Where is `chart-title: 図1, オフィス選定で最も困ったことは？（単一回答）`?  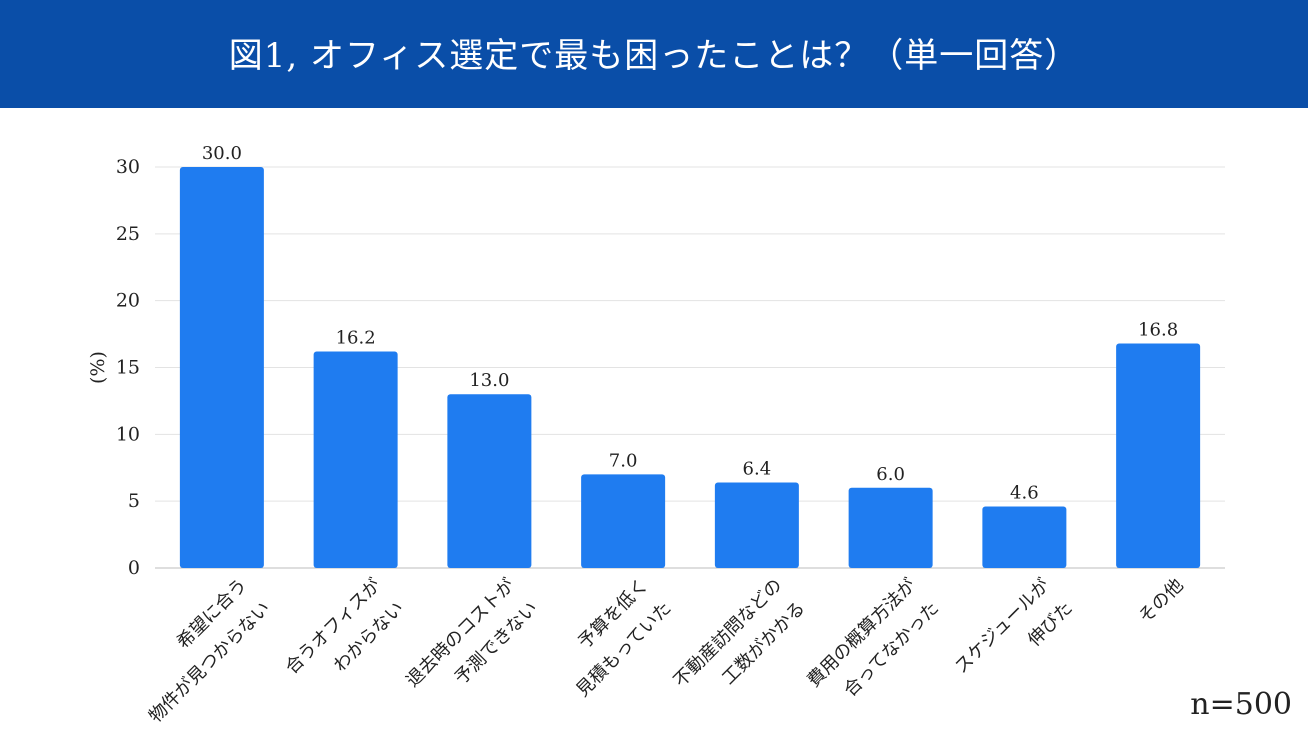 chart-title: 図1, オフィス選定で最も困ったことは？（単一回答） is located at coordinates (654, 55).